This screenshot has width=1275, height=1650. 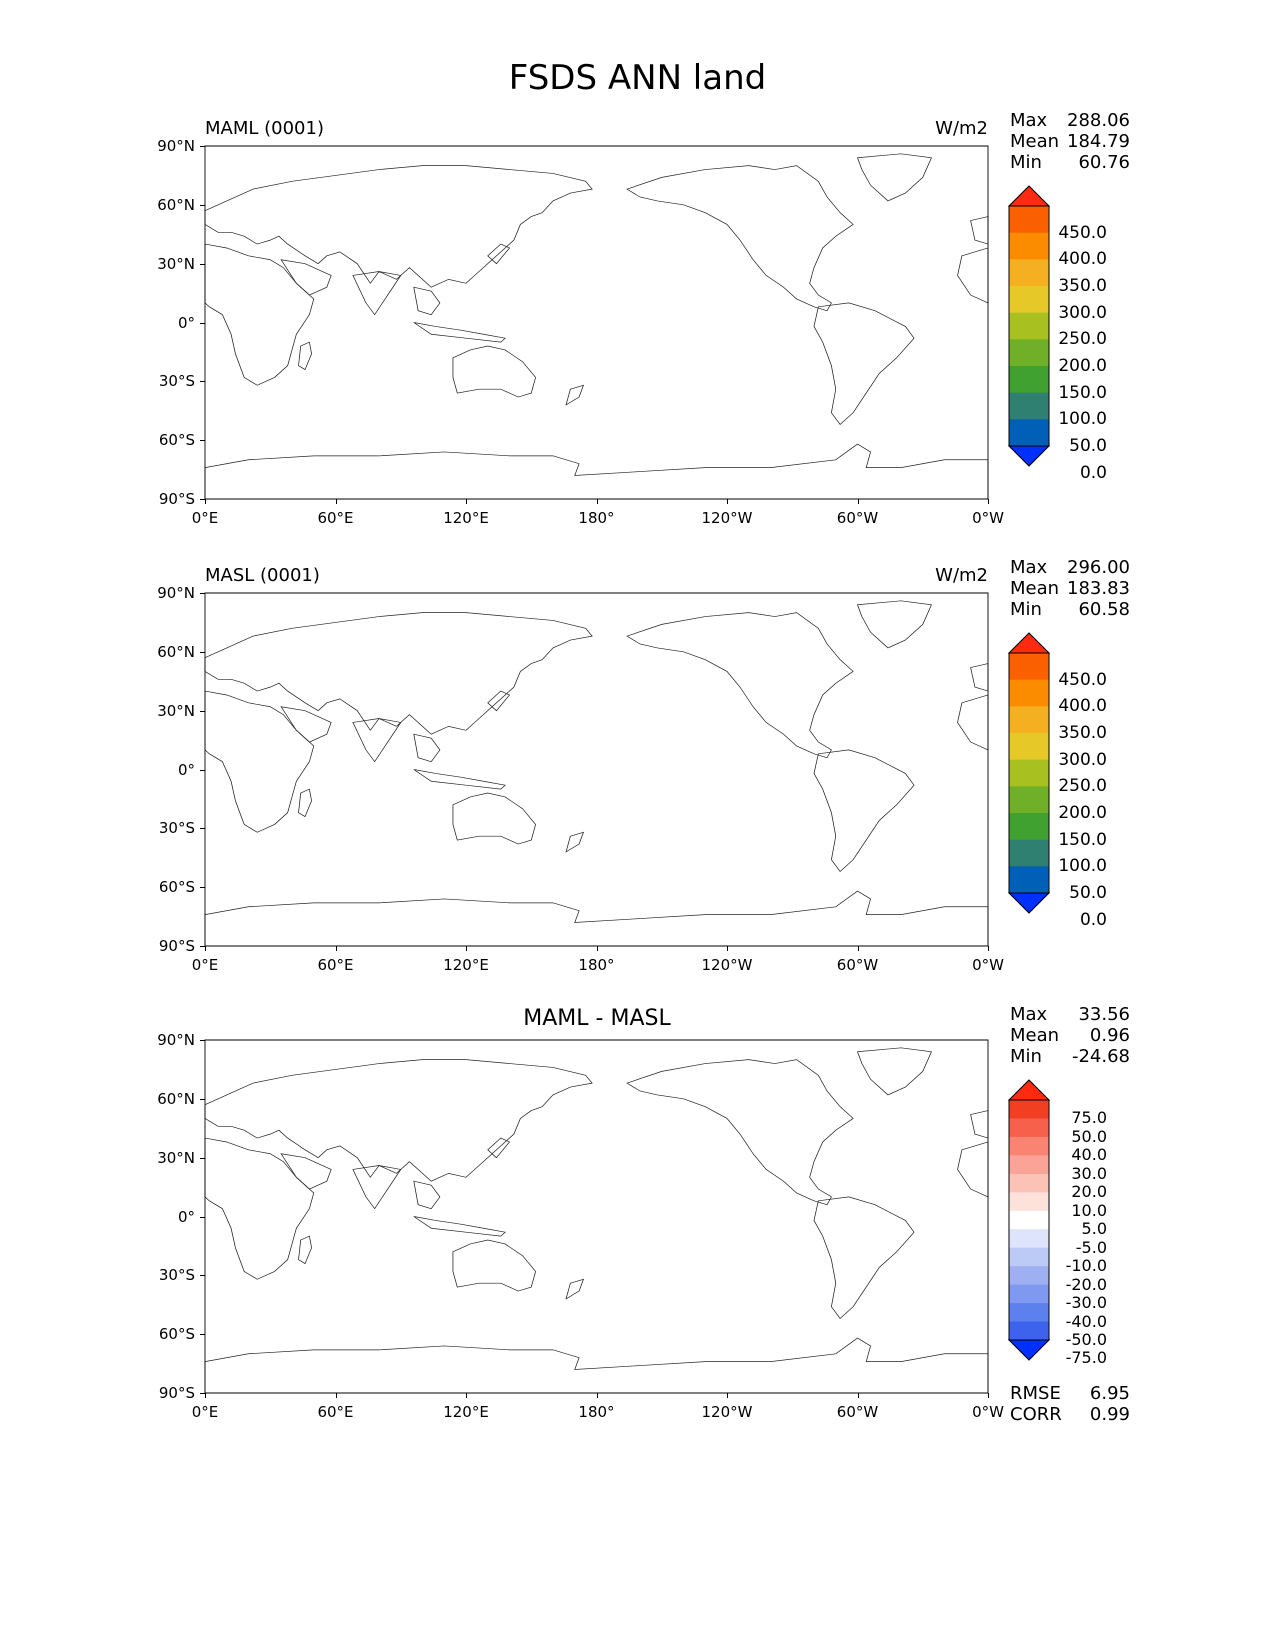 What do you see at coordinates (1094, 1229) in the screenshot?
I see `colorbar-tick-label: 5.0` at bounding box center [1094, 1229].